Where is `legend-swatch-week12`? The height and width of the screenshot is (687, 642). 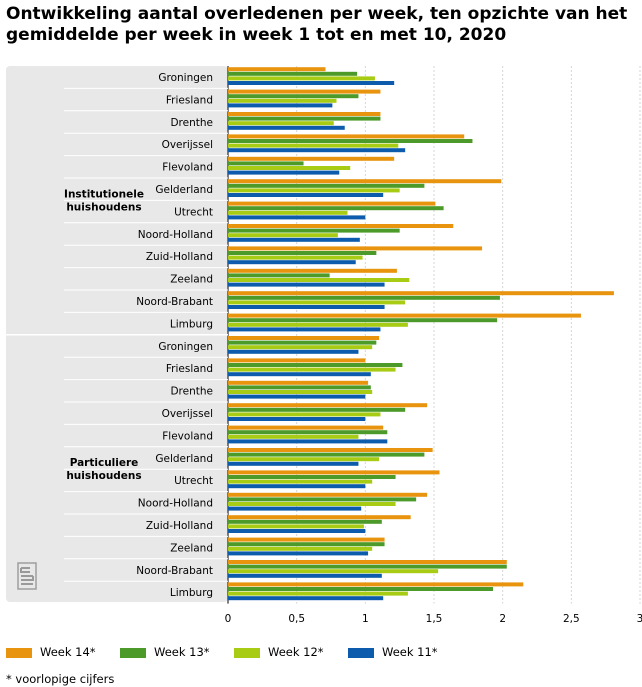
legend-swatch-week12 is located at coordinates (247, 653).